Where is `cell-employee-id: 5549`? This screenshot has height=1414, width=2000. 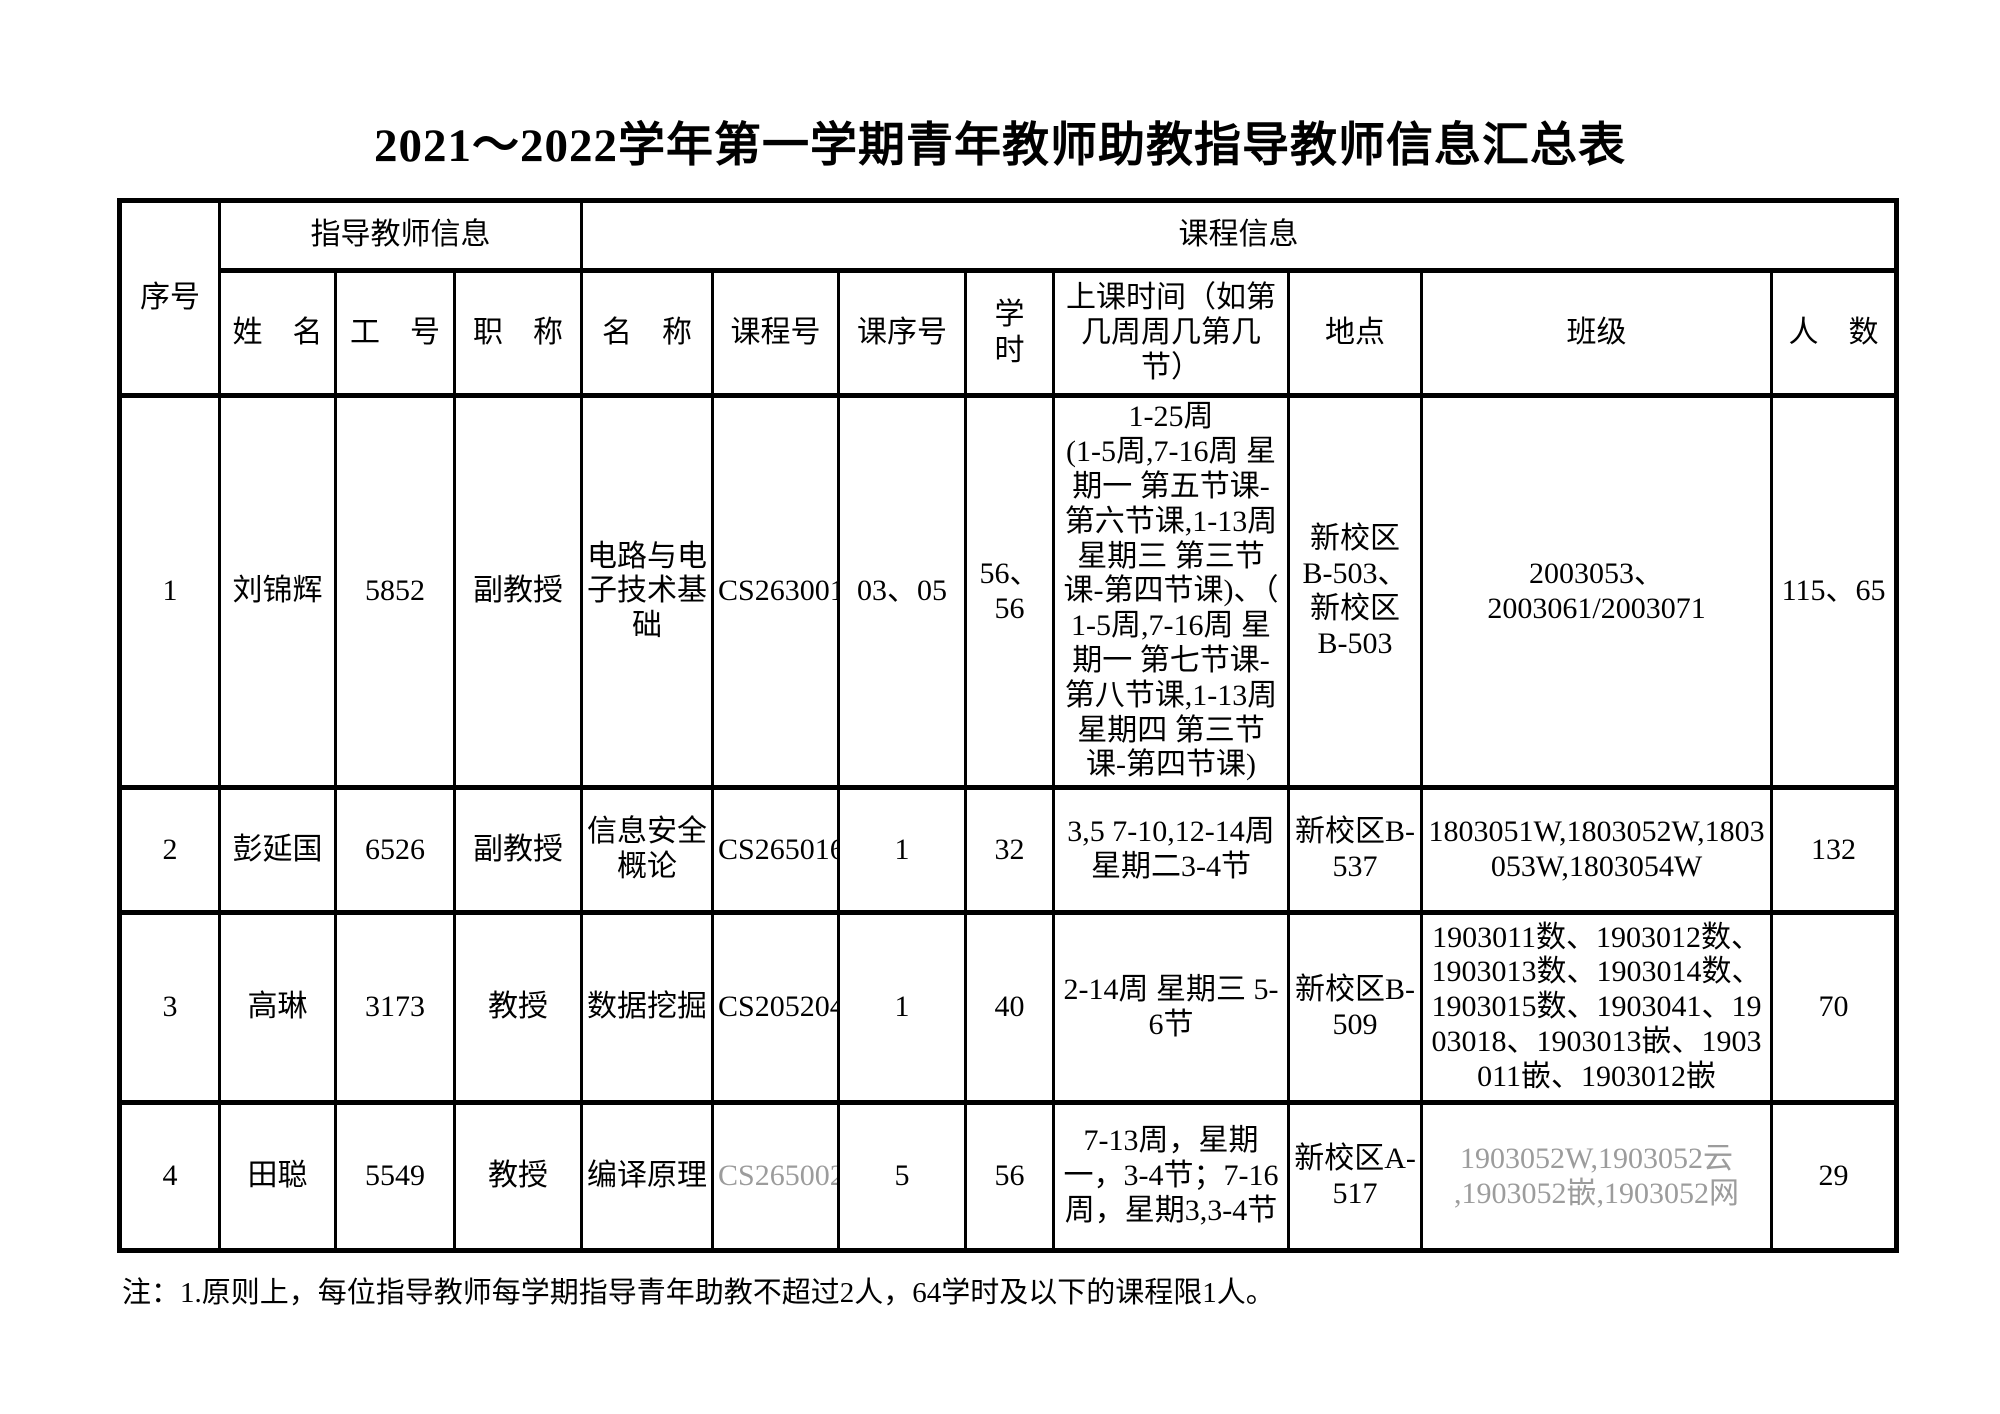
cell-employee-id: 5549 is located at coordinates (395, 1177).